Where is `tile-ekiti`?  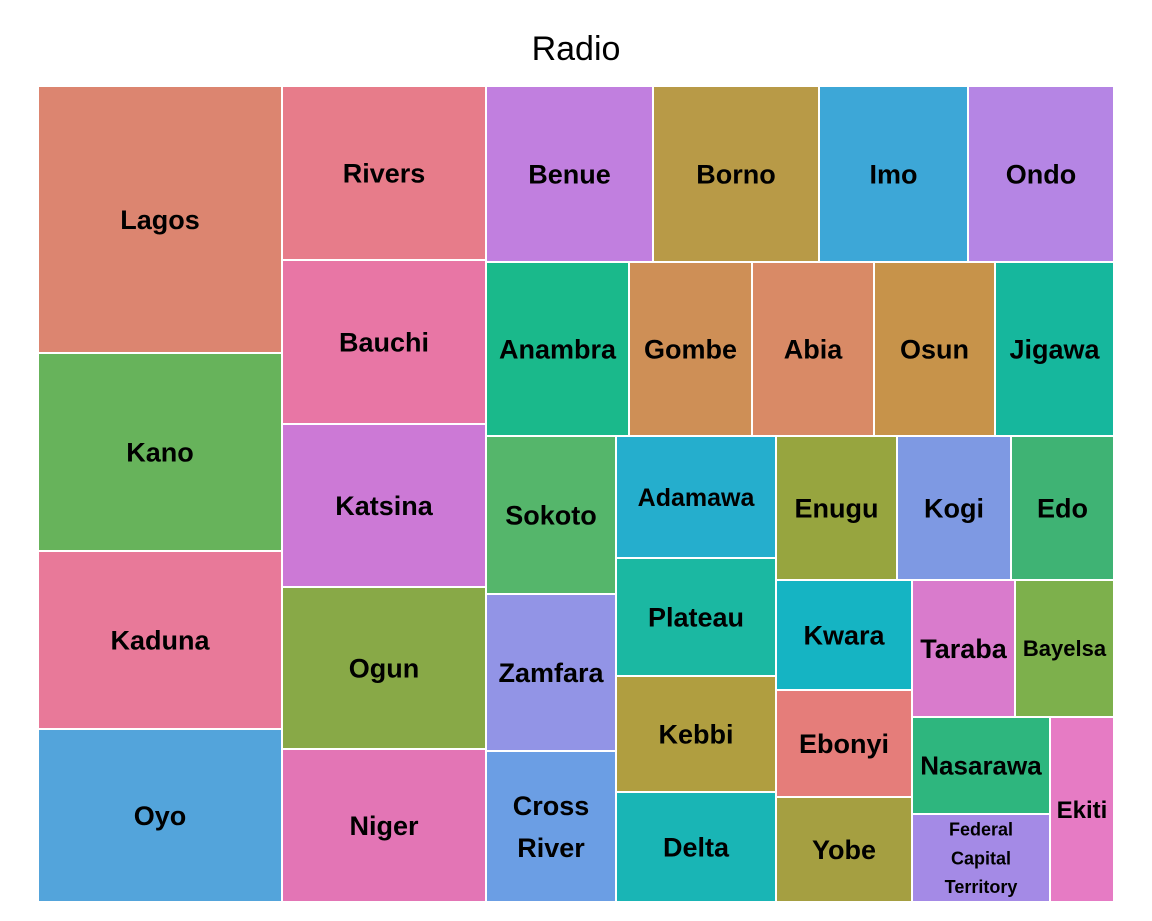
tile-ekiti is located at coordinates (1082, 809).